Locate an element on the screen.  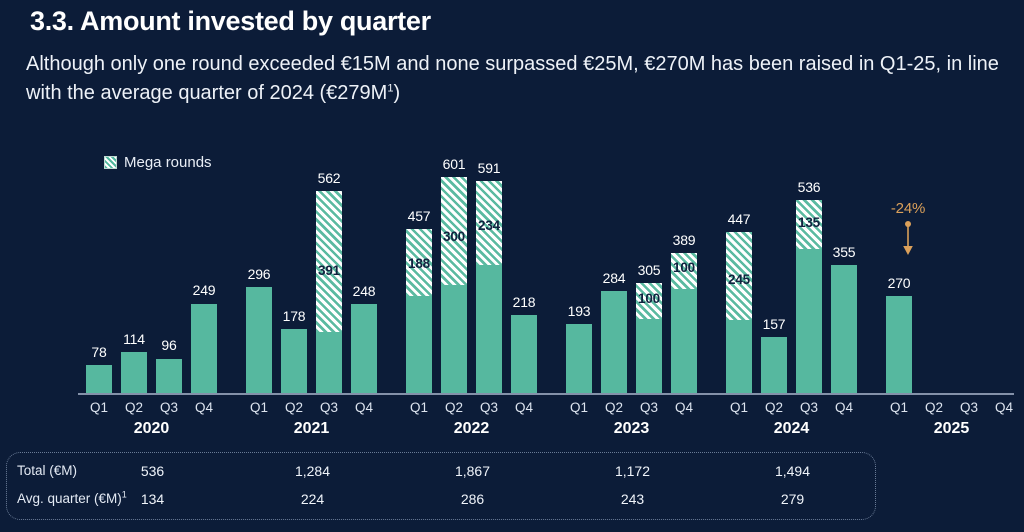
summary-table-cell: 1,494 is located at coordinates (792, 471).